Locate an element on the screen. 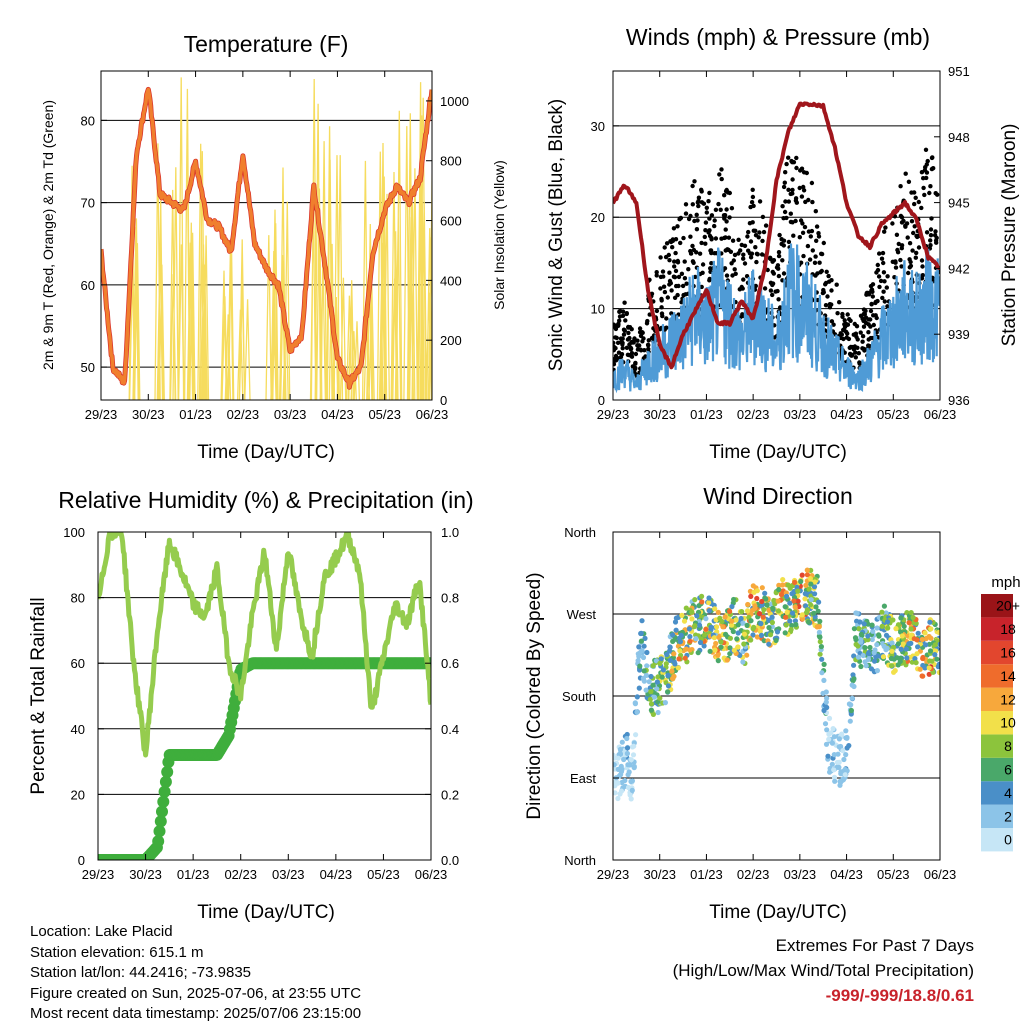 The image size is (1024, 1025). legend-swatch is located at coordinates (997, 676).